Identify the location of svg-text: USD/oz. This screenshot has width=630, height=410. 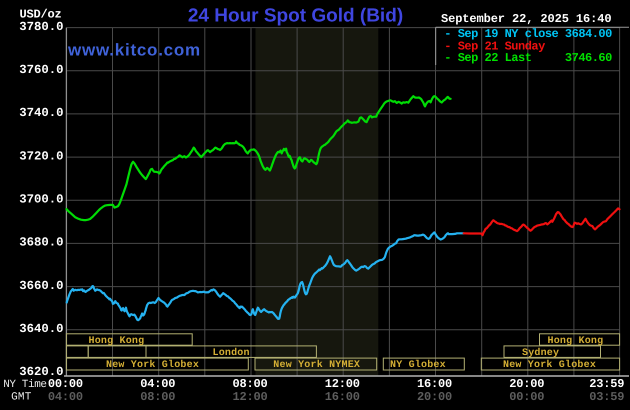
(41, 15).